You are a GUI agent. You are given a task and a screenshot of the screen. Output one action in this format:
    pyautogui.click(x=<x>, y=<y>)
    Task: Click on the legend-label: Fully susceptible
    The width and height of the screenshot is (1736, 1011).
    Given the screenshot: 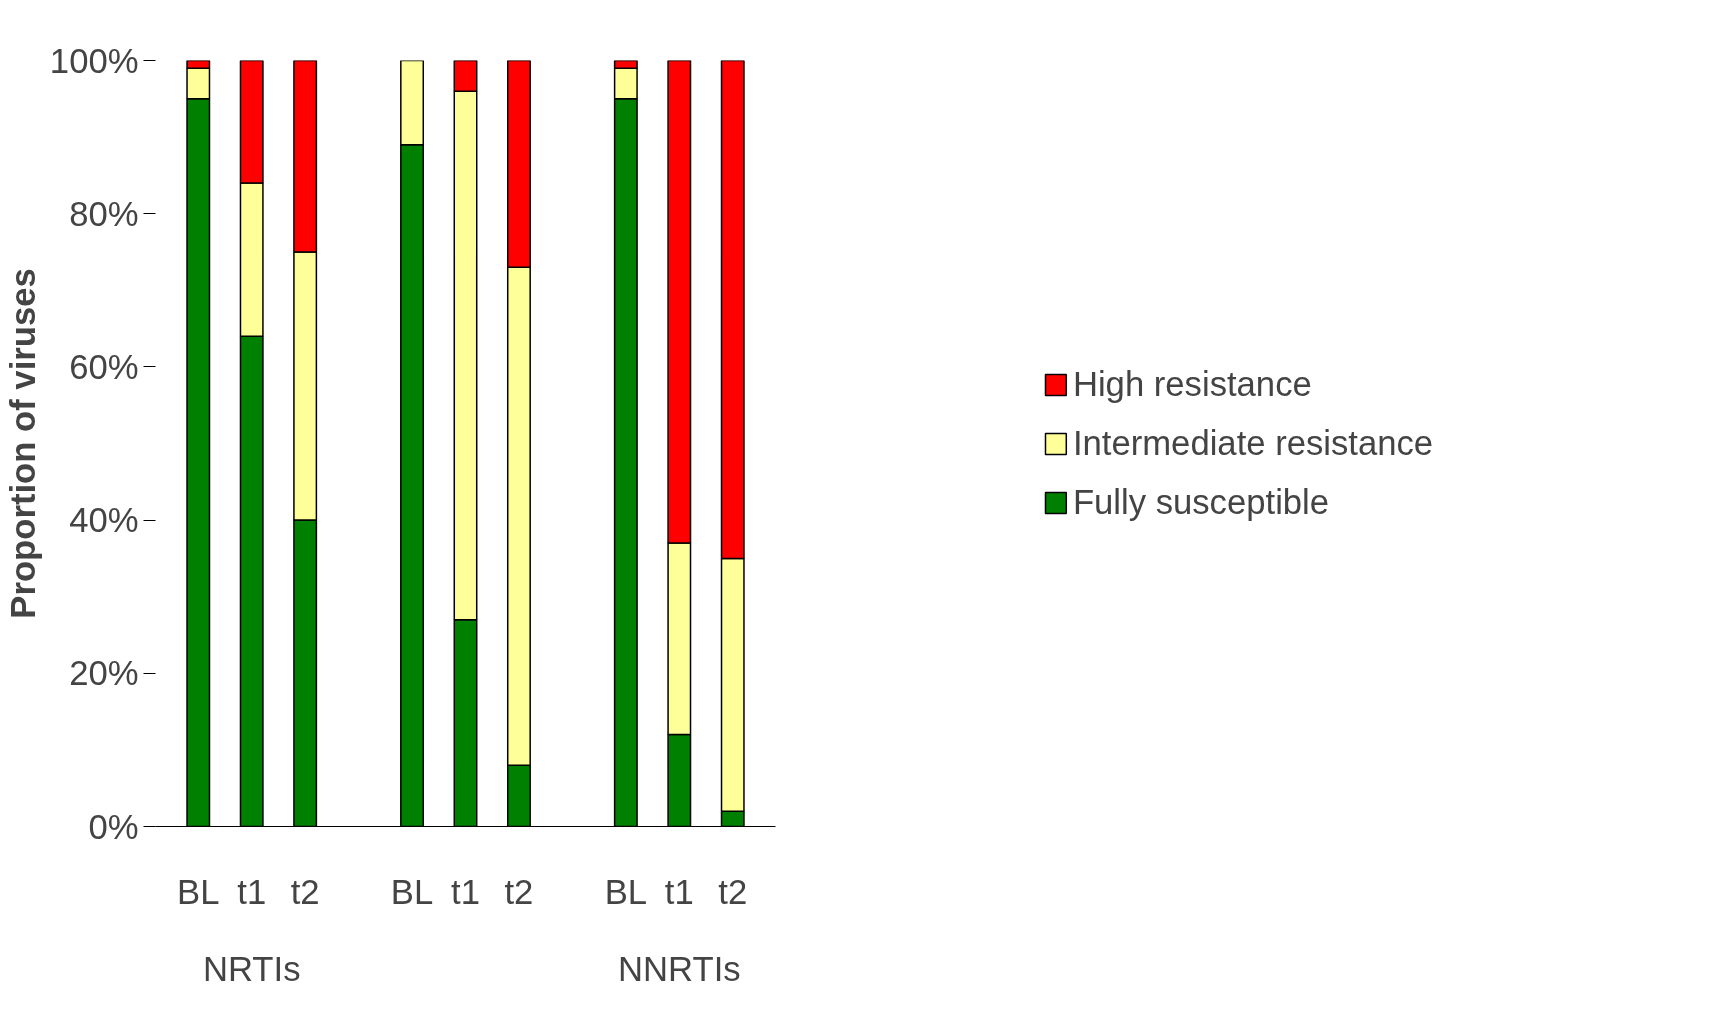 What is the action you would take?
    pyautogui.click(x=1201, y=502)
    